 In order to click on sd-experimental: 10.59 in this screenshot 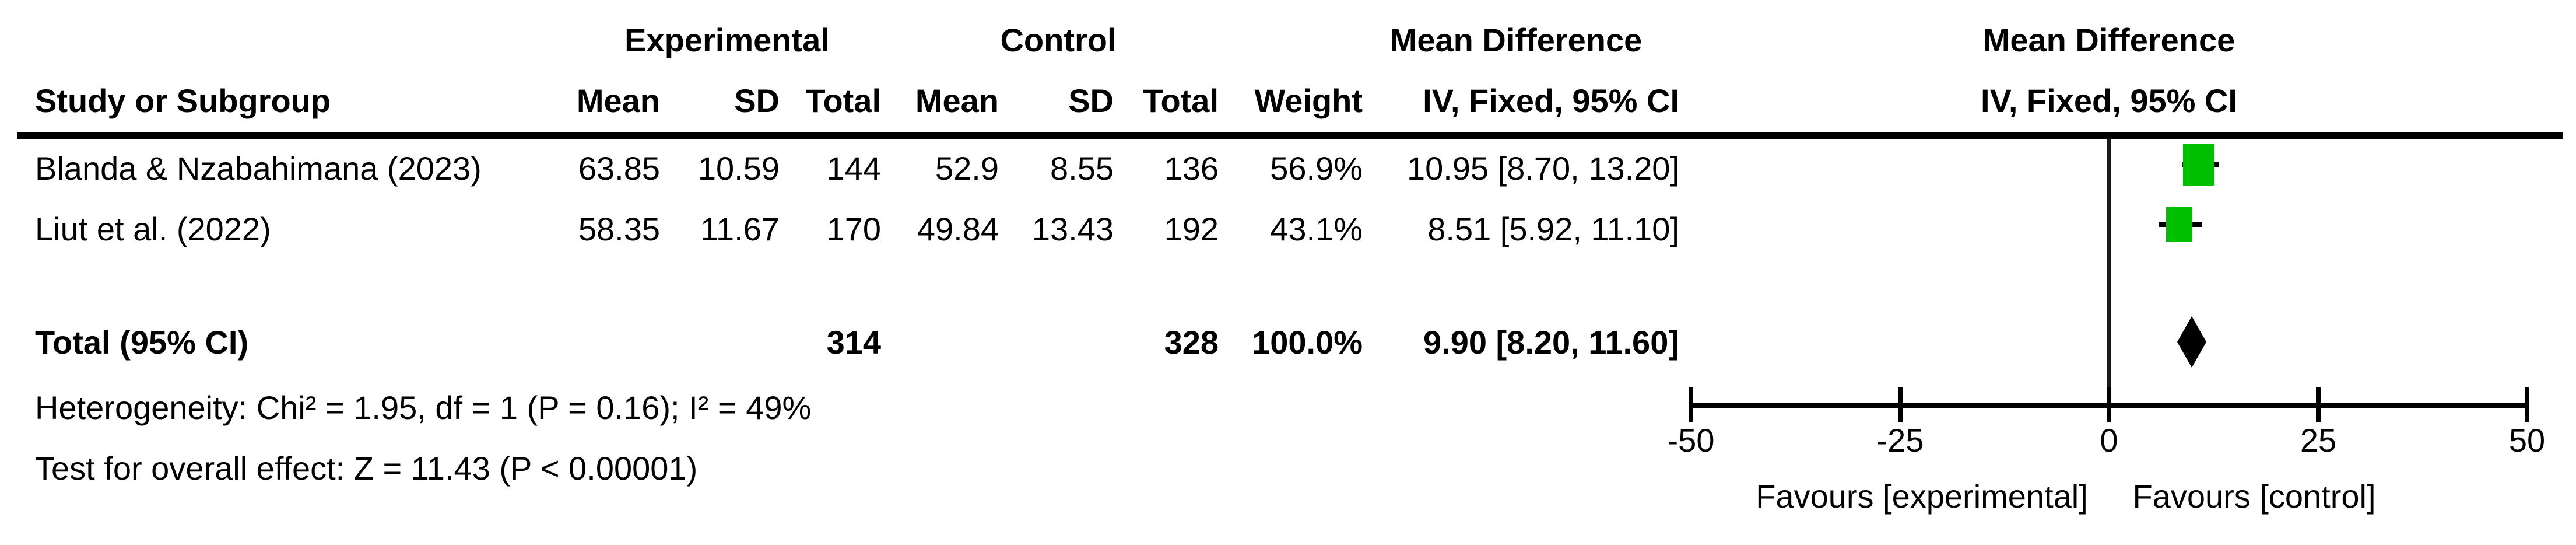, I will do `click(738, 168)`.